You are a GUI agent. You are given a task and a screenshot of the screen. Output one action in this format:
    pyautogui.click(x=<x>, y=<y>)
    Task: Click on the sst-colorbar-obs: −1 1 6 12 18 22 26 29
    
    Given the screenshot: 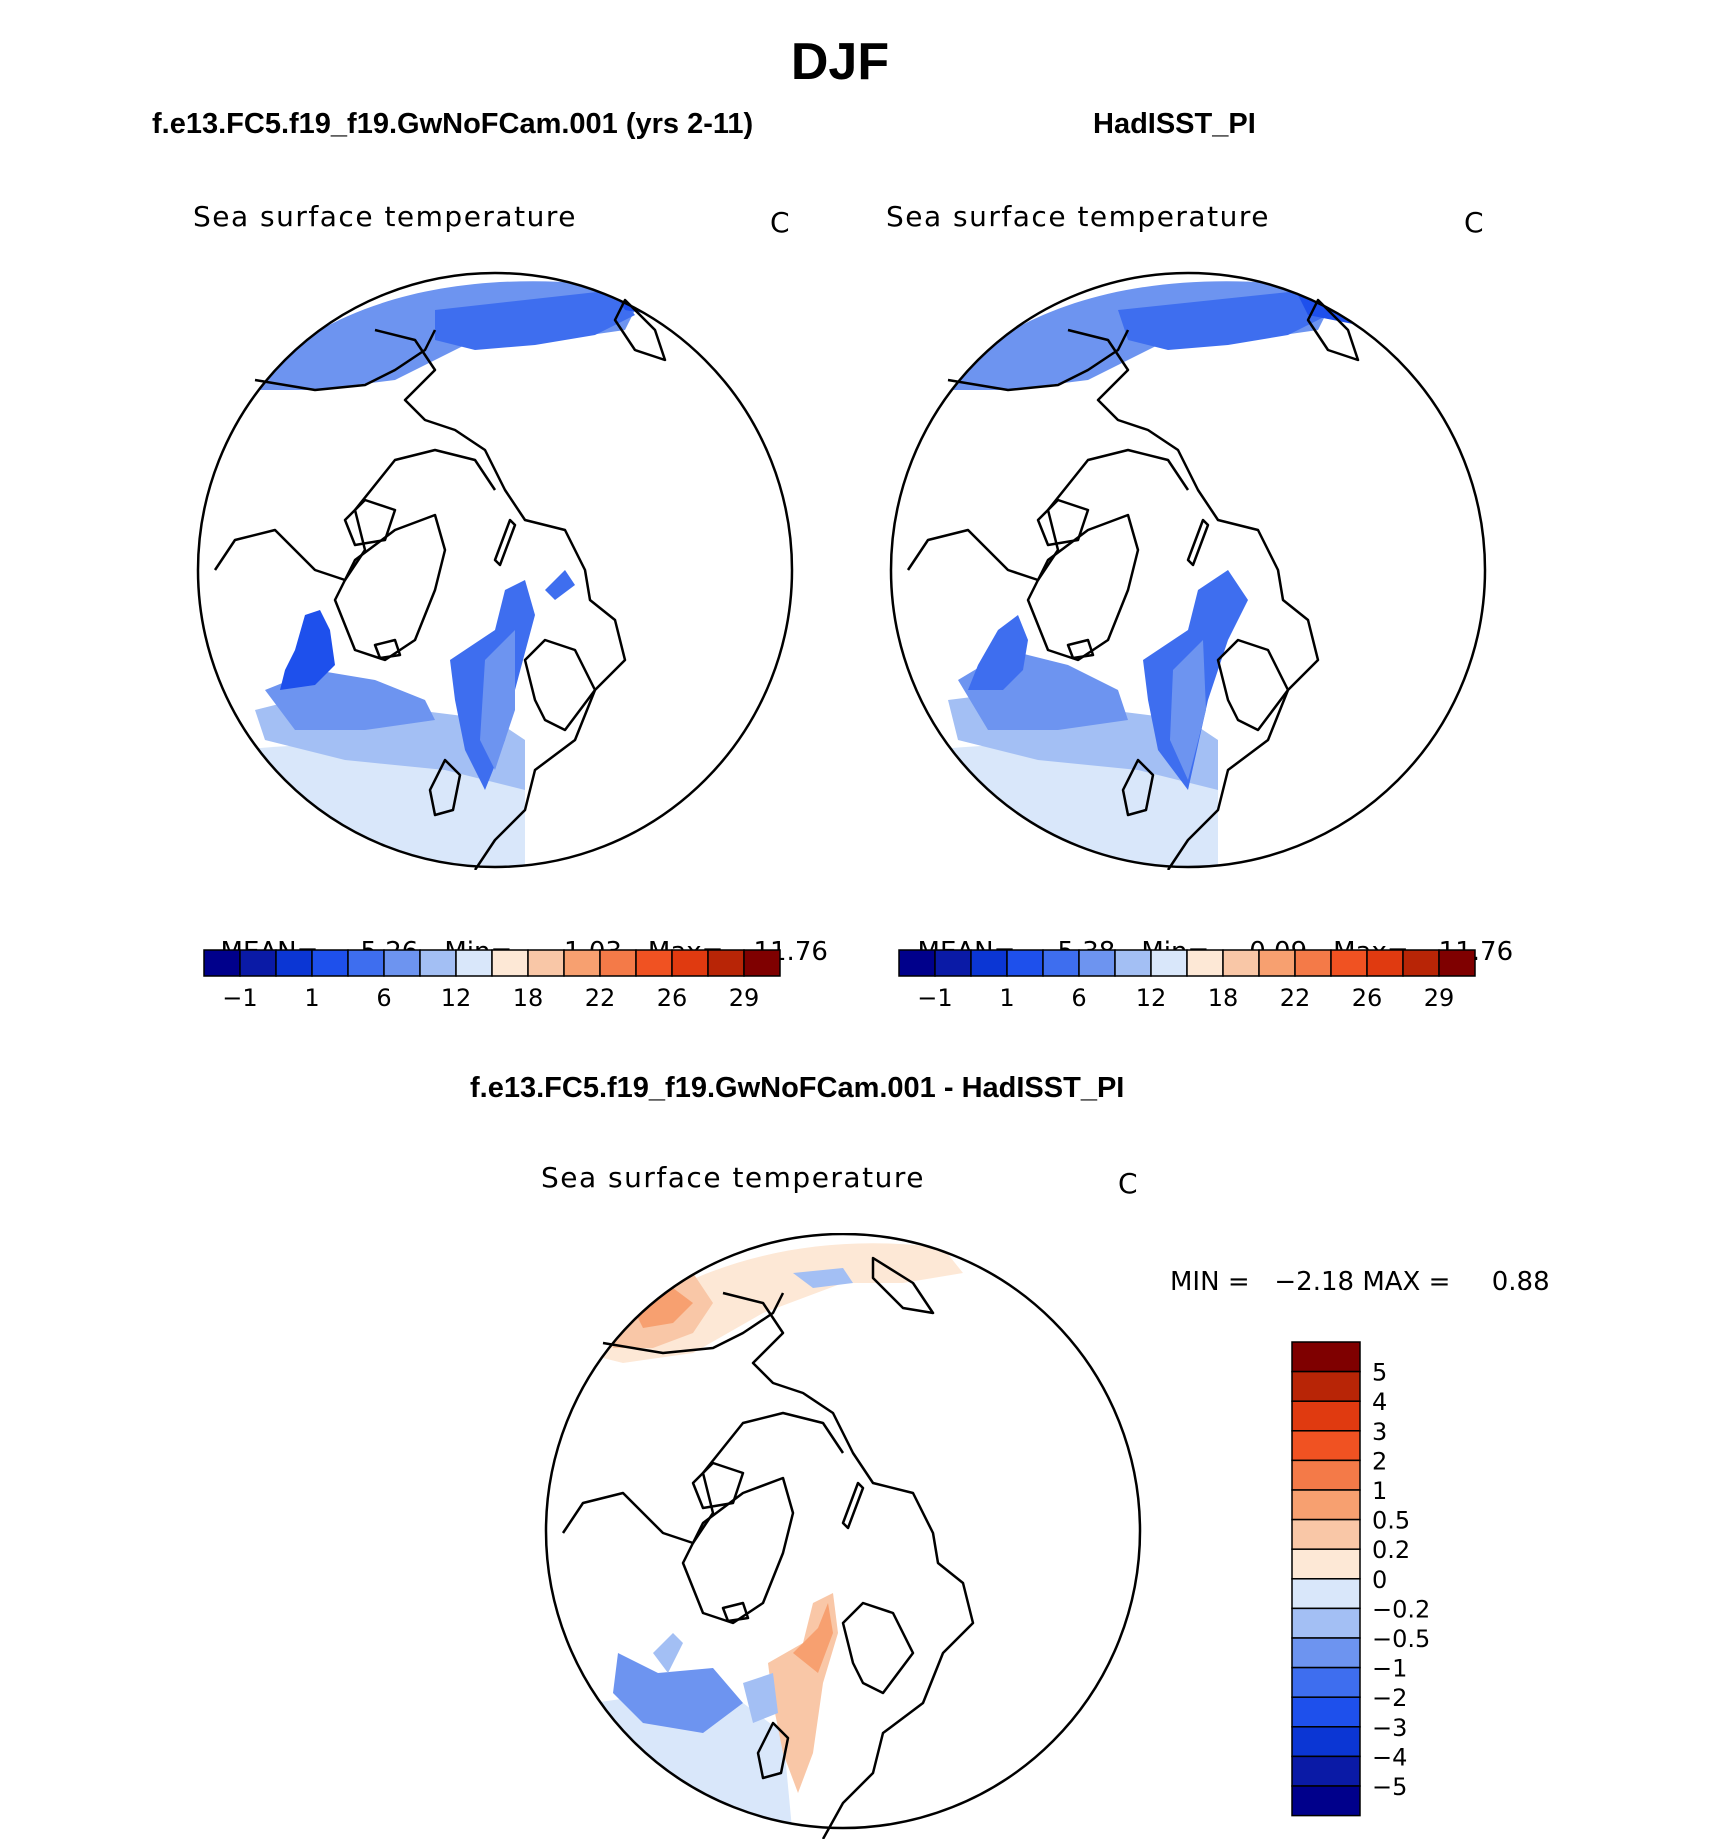 What is the action you would take?
    pyautogui.click(x=1187, y=980)
    